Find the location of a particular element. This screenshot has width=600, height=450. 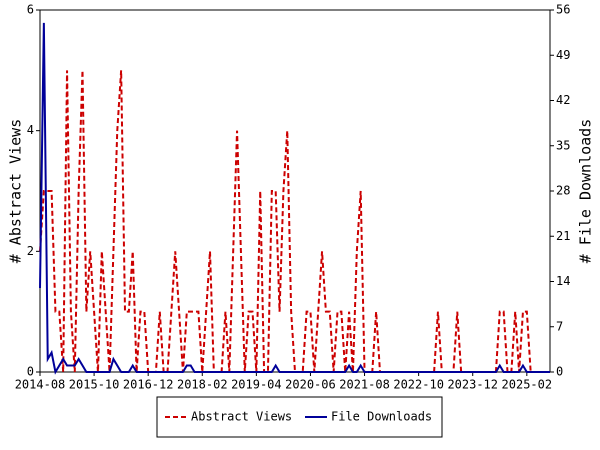

x-tick-label: 2019-04 is located at coordinates (256, 385).